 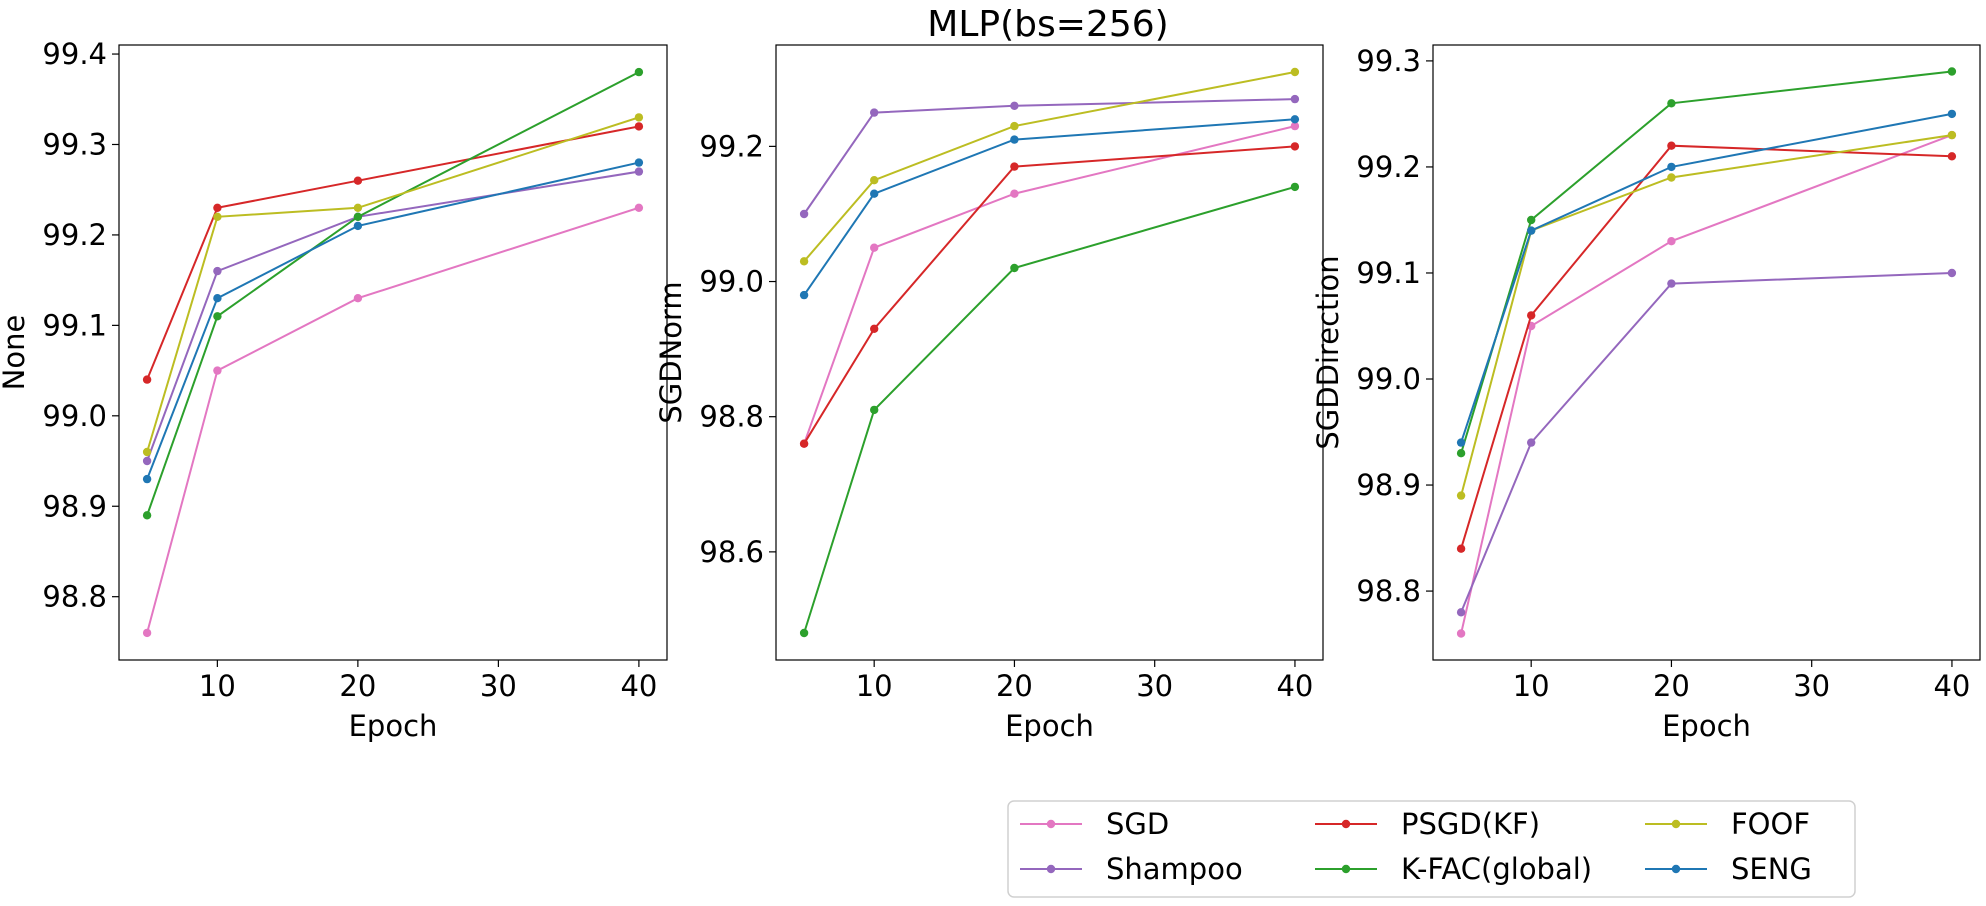 What do you see at coordinates (1388, 273) in the screenshot?
I see `y-tick-label: 99.1` at bounding box center [1388, 273].